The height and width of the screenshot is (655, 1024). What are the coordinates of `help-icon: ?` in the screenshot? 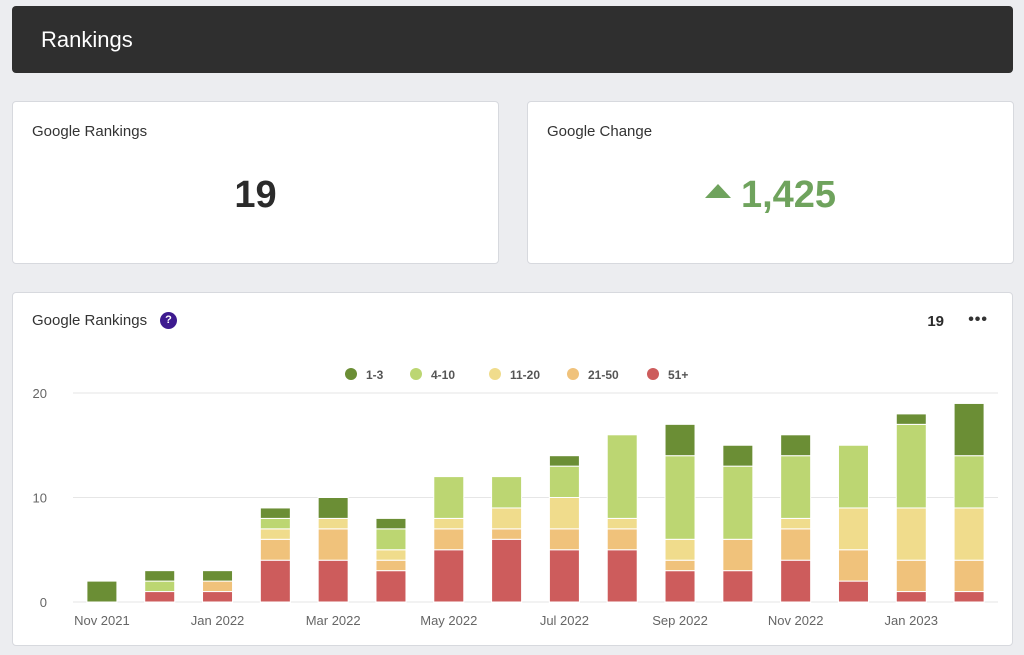 It's located at (168, 320).